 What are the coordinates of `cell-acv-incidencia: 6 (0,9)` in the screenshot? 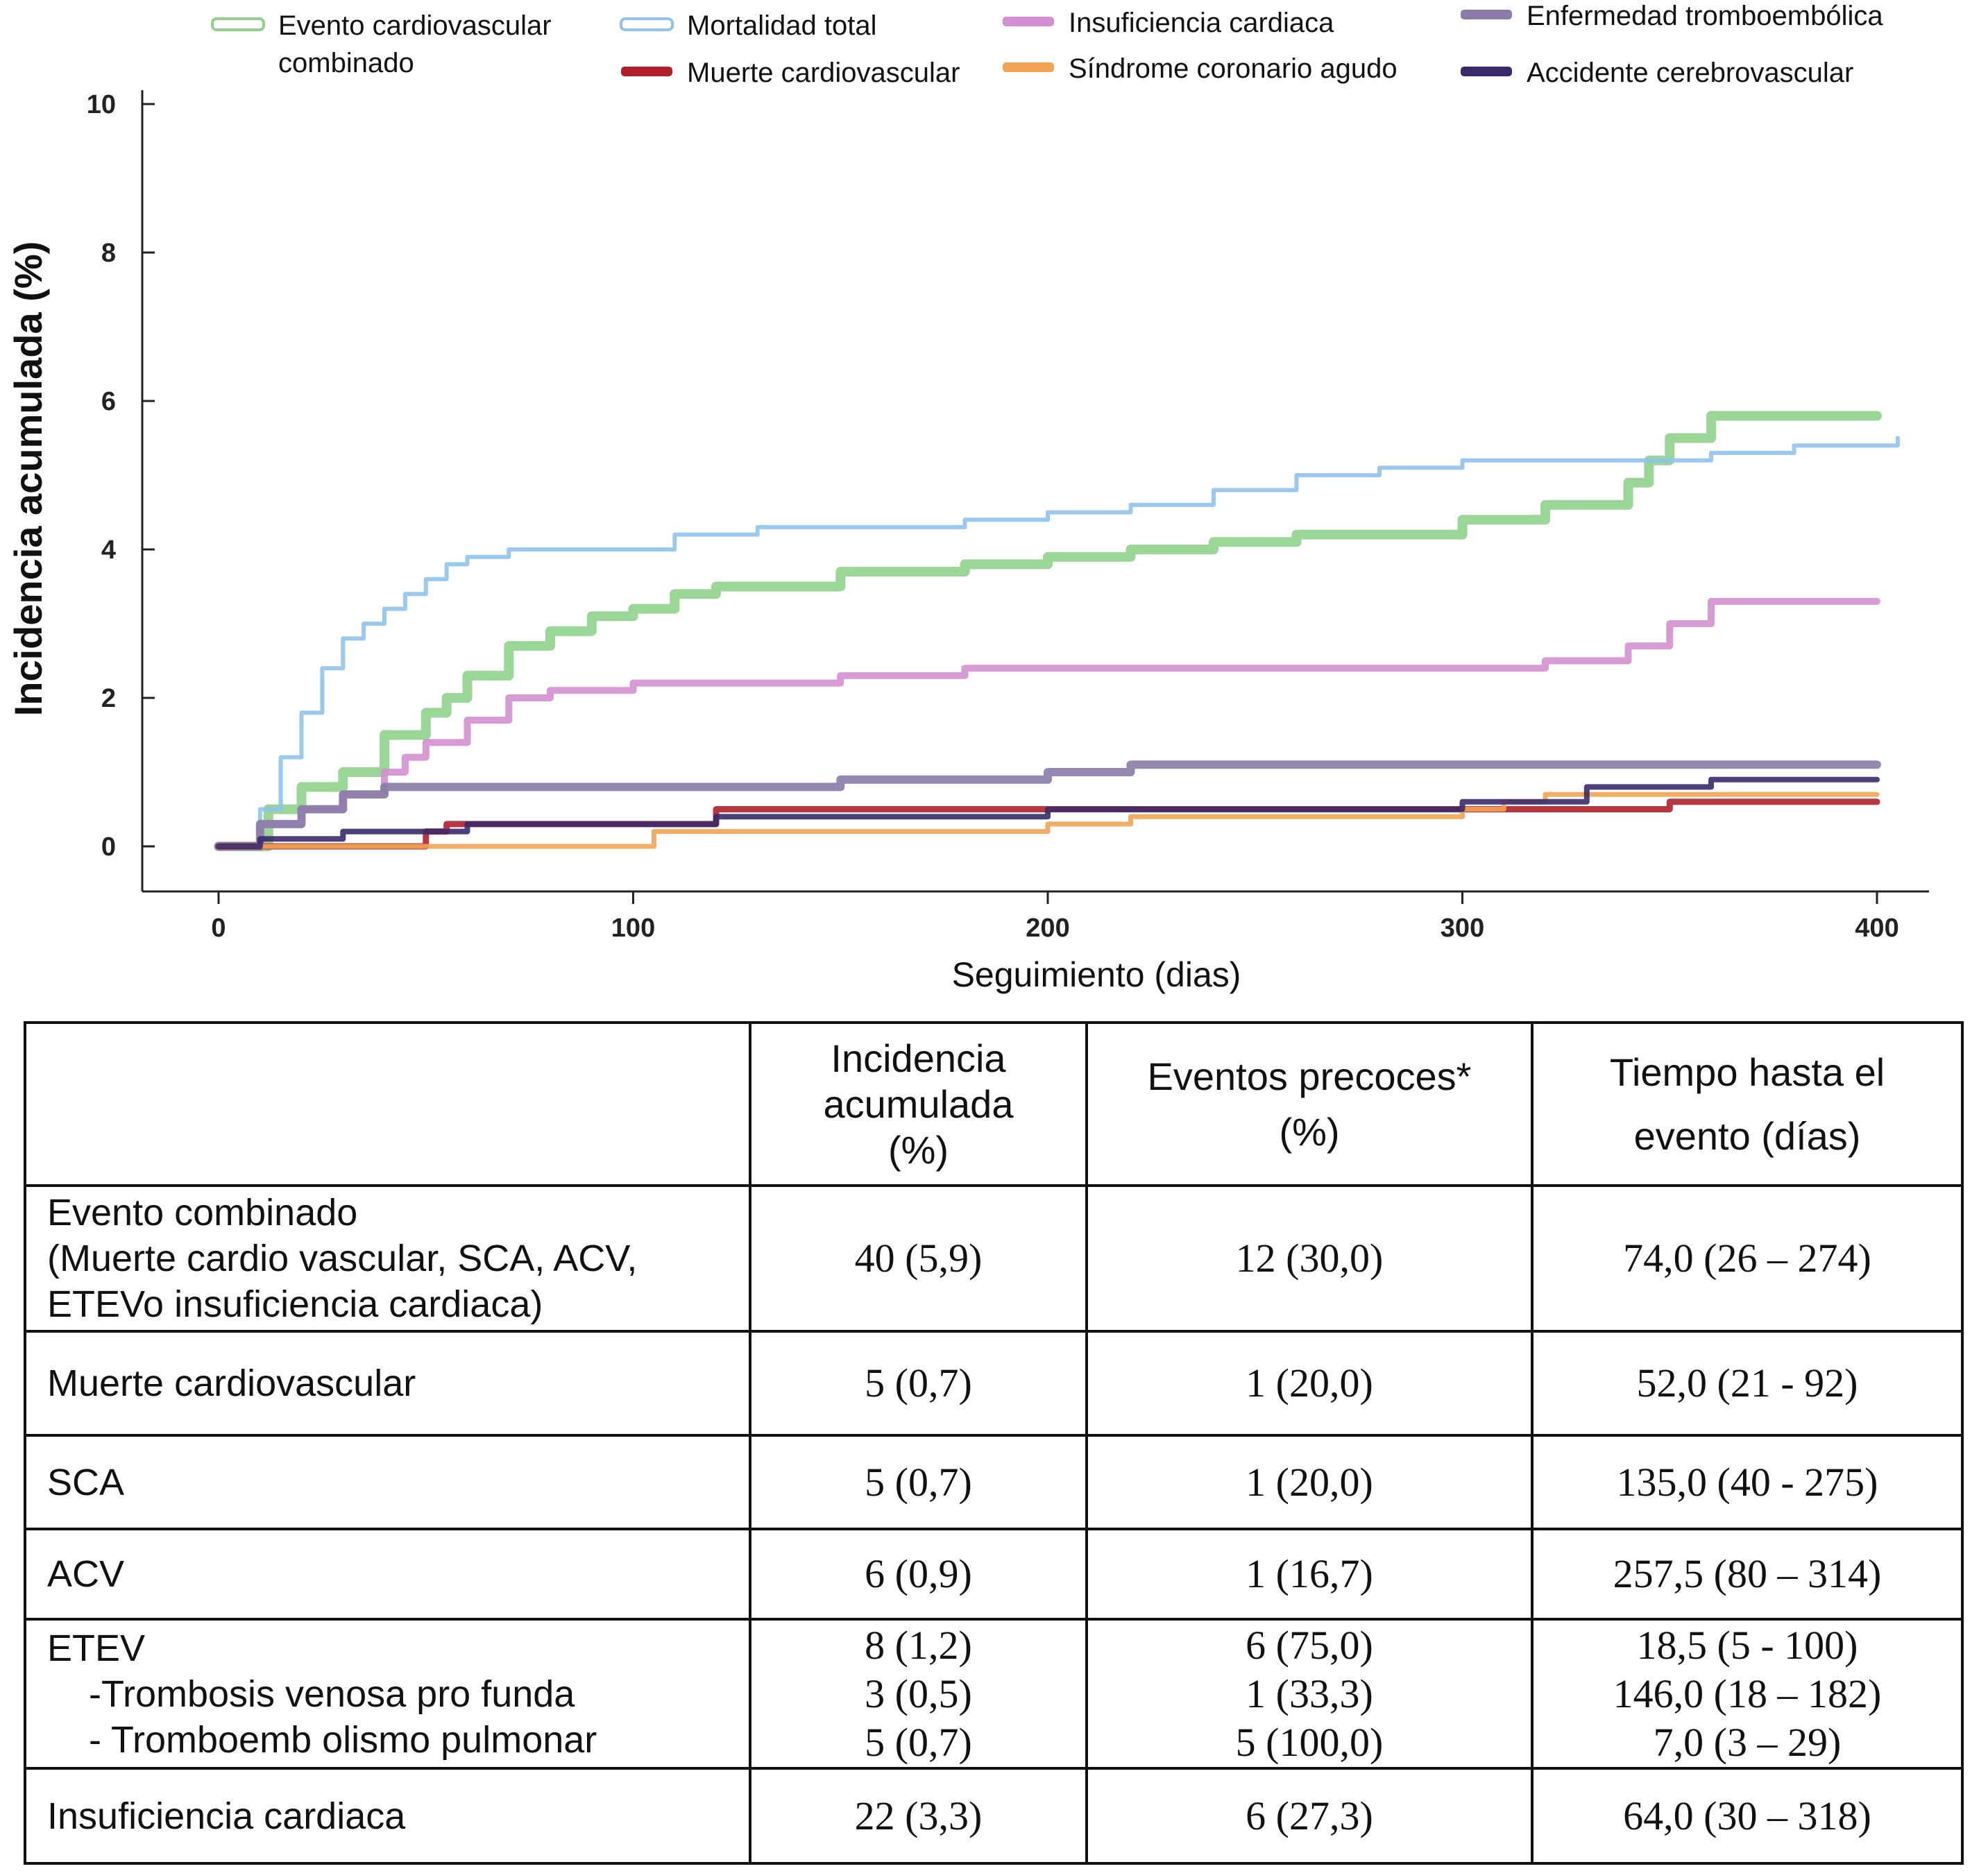 It's located at (918, 1574).